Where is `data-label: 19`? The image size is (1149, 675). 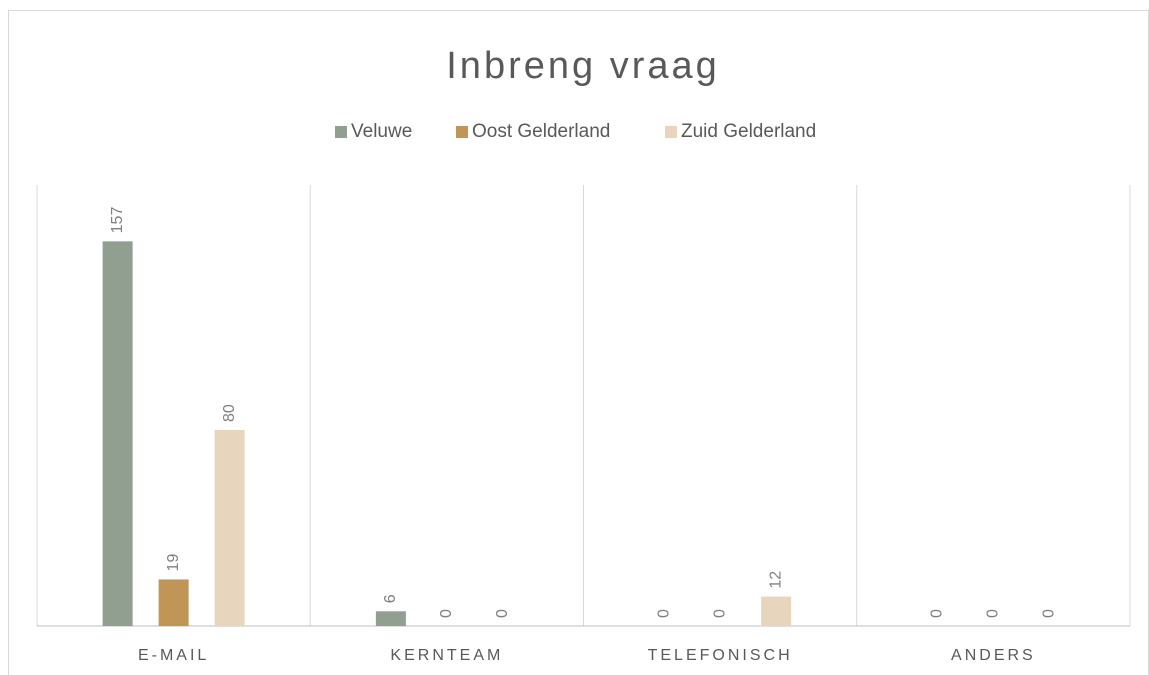
data-label: 19 is located at coordinates (173, 563).